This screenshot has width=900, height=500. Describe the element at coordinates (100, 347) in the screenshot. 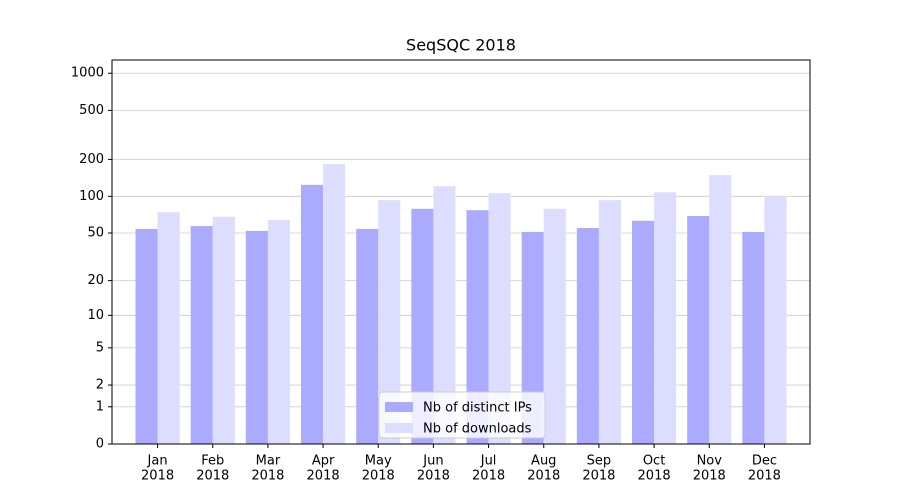

I see `y-tick-label: 5` at that location.